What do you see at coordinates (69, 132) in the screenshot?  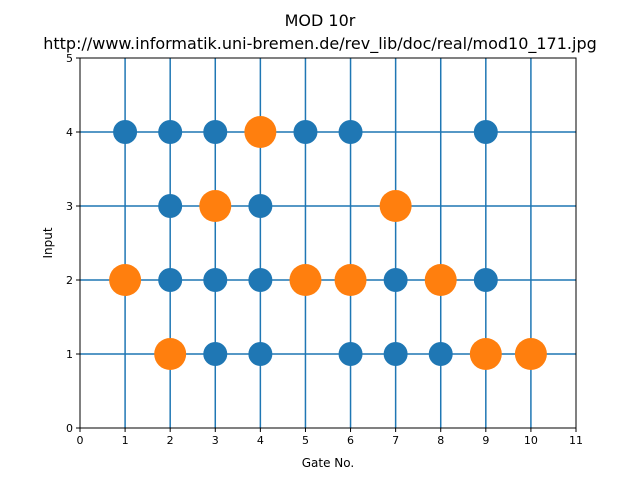 I see `y-tick-label: 4` at bounding box center [69, 132].